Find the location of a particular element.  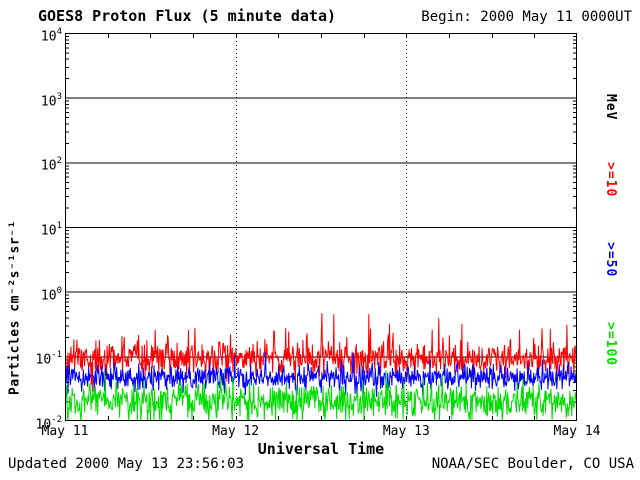

right-axis-label-ge100: >=100 is located at coordinates (610, 344).